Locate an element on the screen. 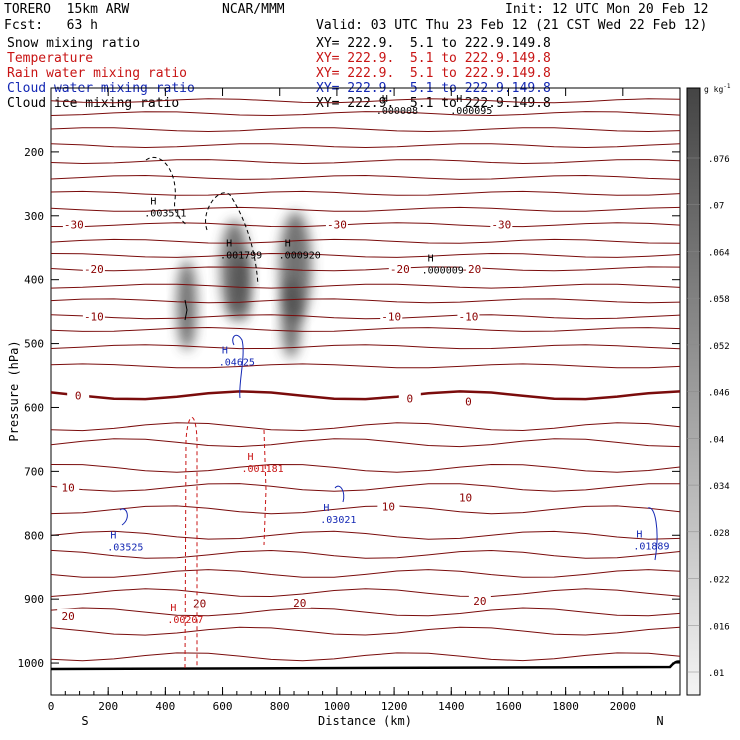  colorbar-label: .052 is located at coordinates (719, 347).